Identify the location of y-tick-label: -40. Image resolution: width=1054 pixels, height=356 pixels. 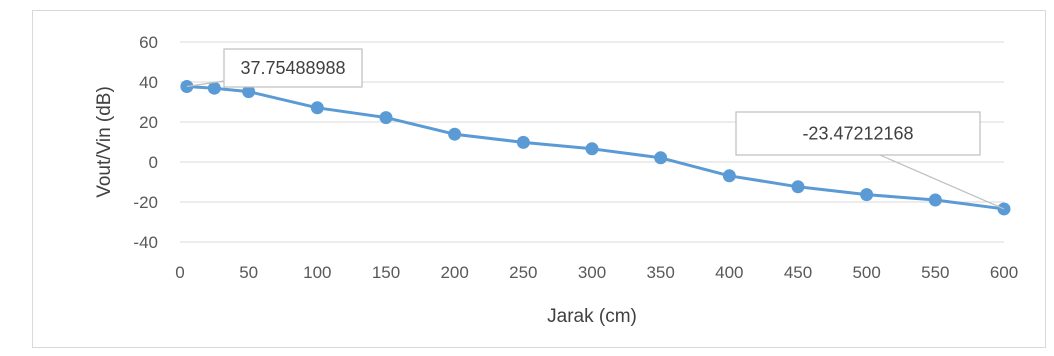
(145, 242).